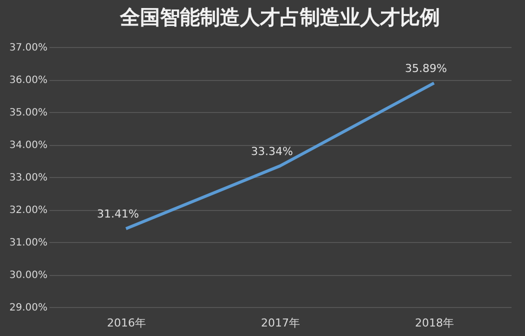 The image size is (525, 336). What do you see at coordinates (28, 80) in the screenshot?
I see `y-tick-label: 36.00%` at bounding box center [28, 80].